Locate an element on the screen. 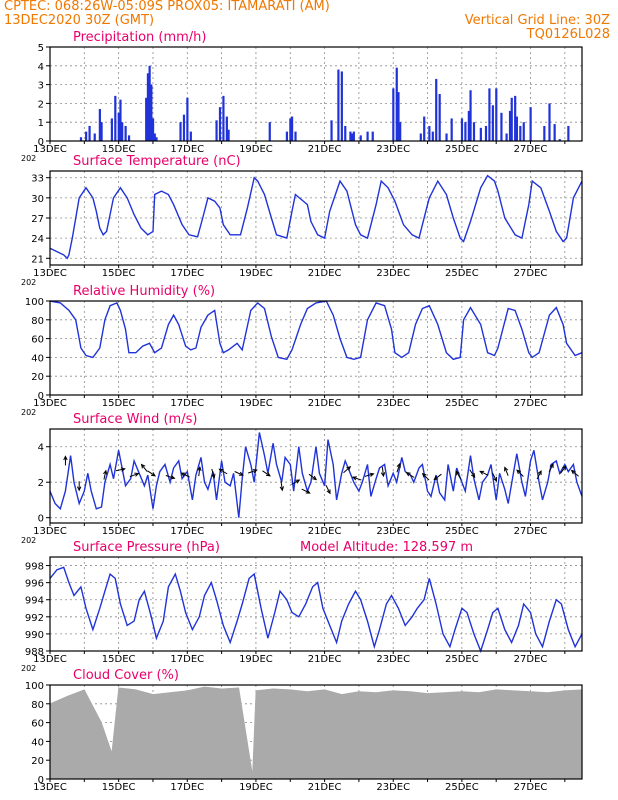 This screenshot has height=800, width=618. y-tick-label: 80 is located at coordinates (37, 321).